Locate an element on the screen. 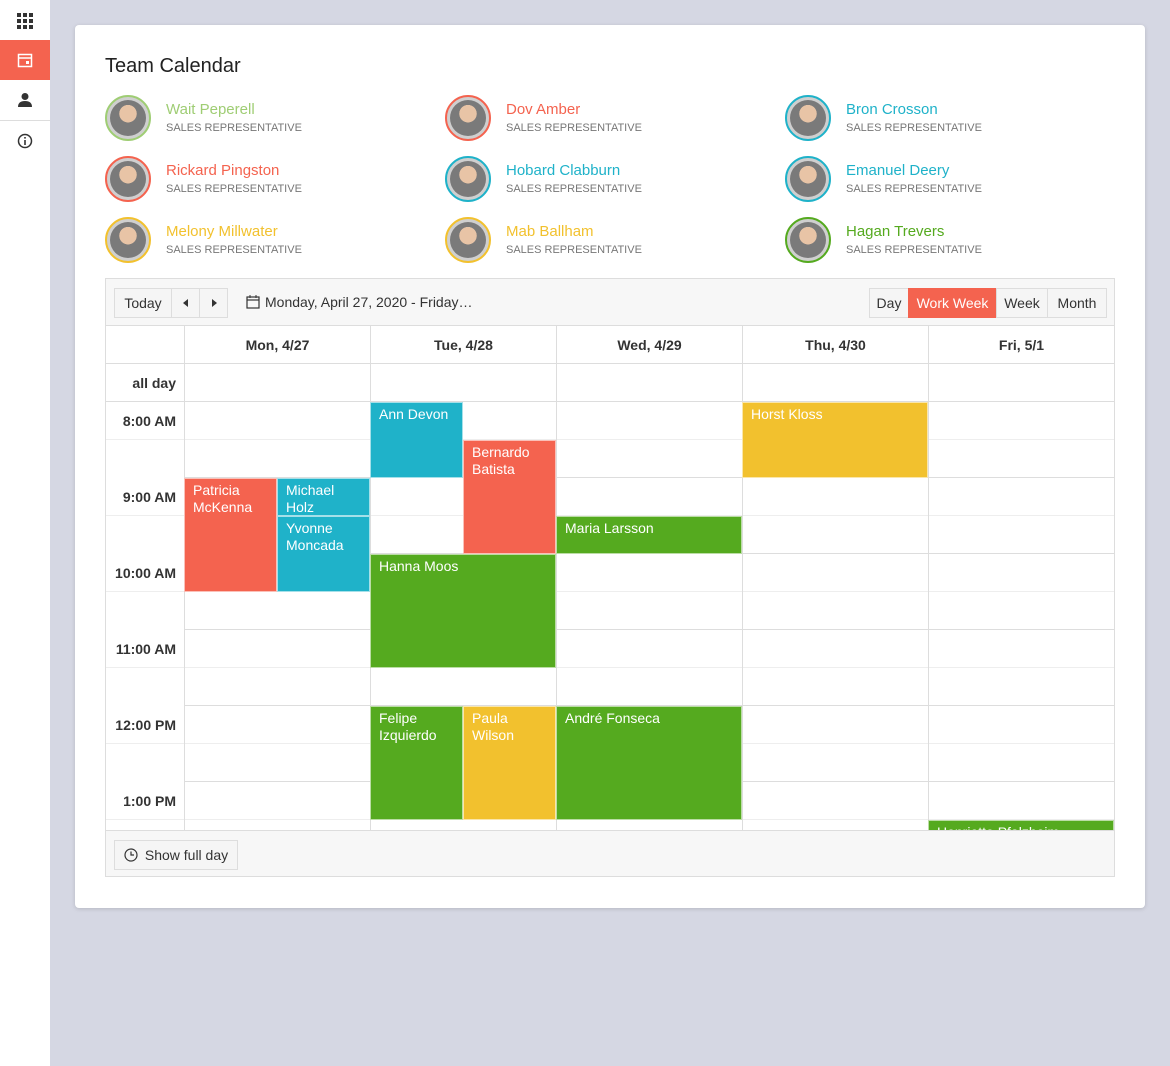 The width and height of the screenshot is (1170, 1066). view-button: Month is located at coordinates (1077, 303).